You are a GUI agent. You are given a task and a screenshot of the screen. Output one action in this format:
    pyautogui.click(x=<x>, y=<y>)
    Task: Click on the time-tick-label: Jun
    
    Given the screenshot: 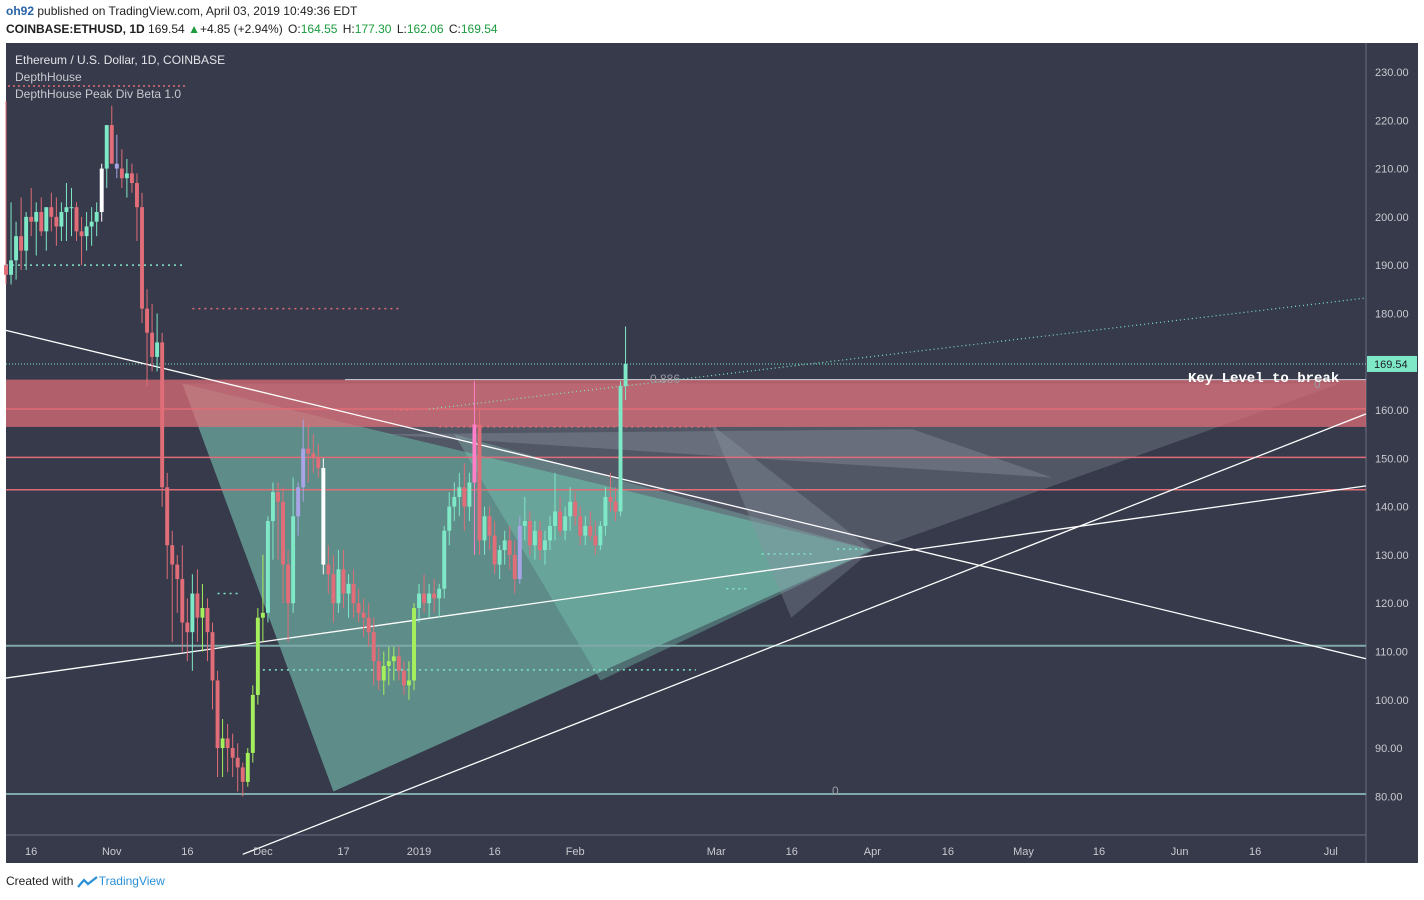 What is the action you would take?
    pyautogui.click(x=1180, y=852)
    